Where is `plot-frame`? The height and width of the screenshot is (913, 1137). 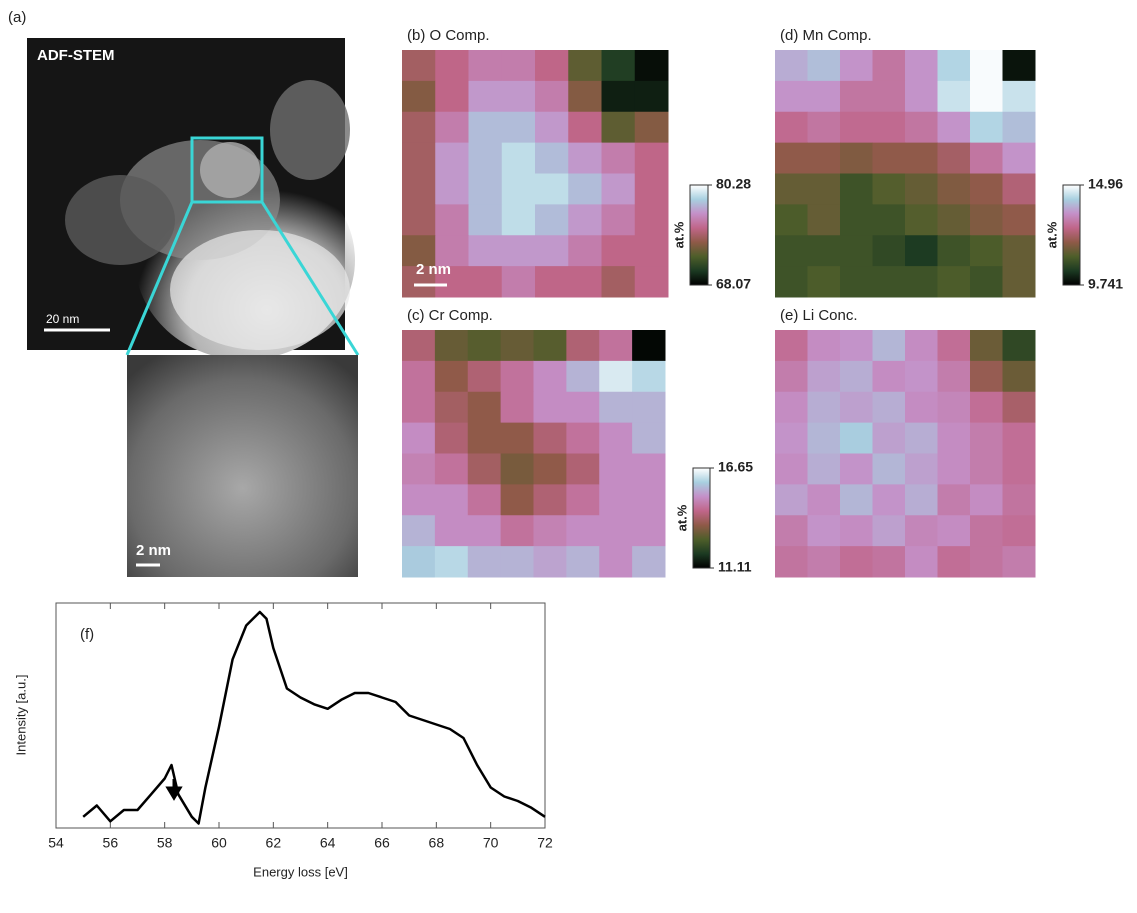
plot-frame is located at coordinates (300, 715).